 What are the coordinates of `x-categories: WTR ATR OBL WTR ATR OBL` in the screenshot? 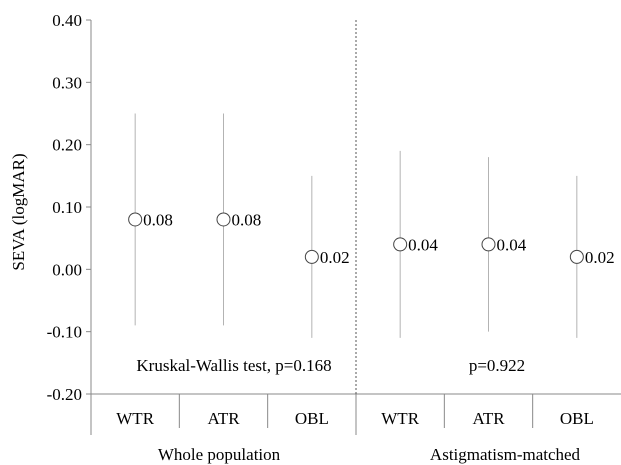 It's located at (355, 418).